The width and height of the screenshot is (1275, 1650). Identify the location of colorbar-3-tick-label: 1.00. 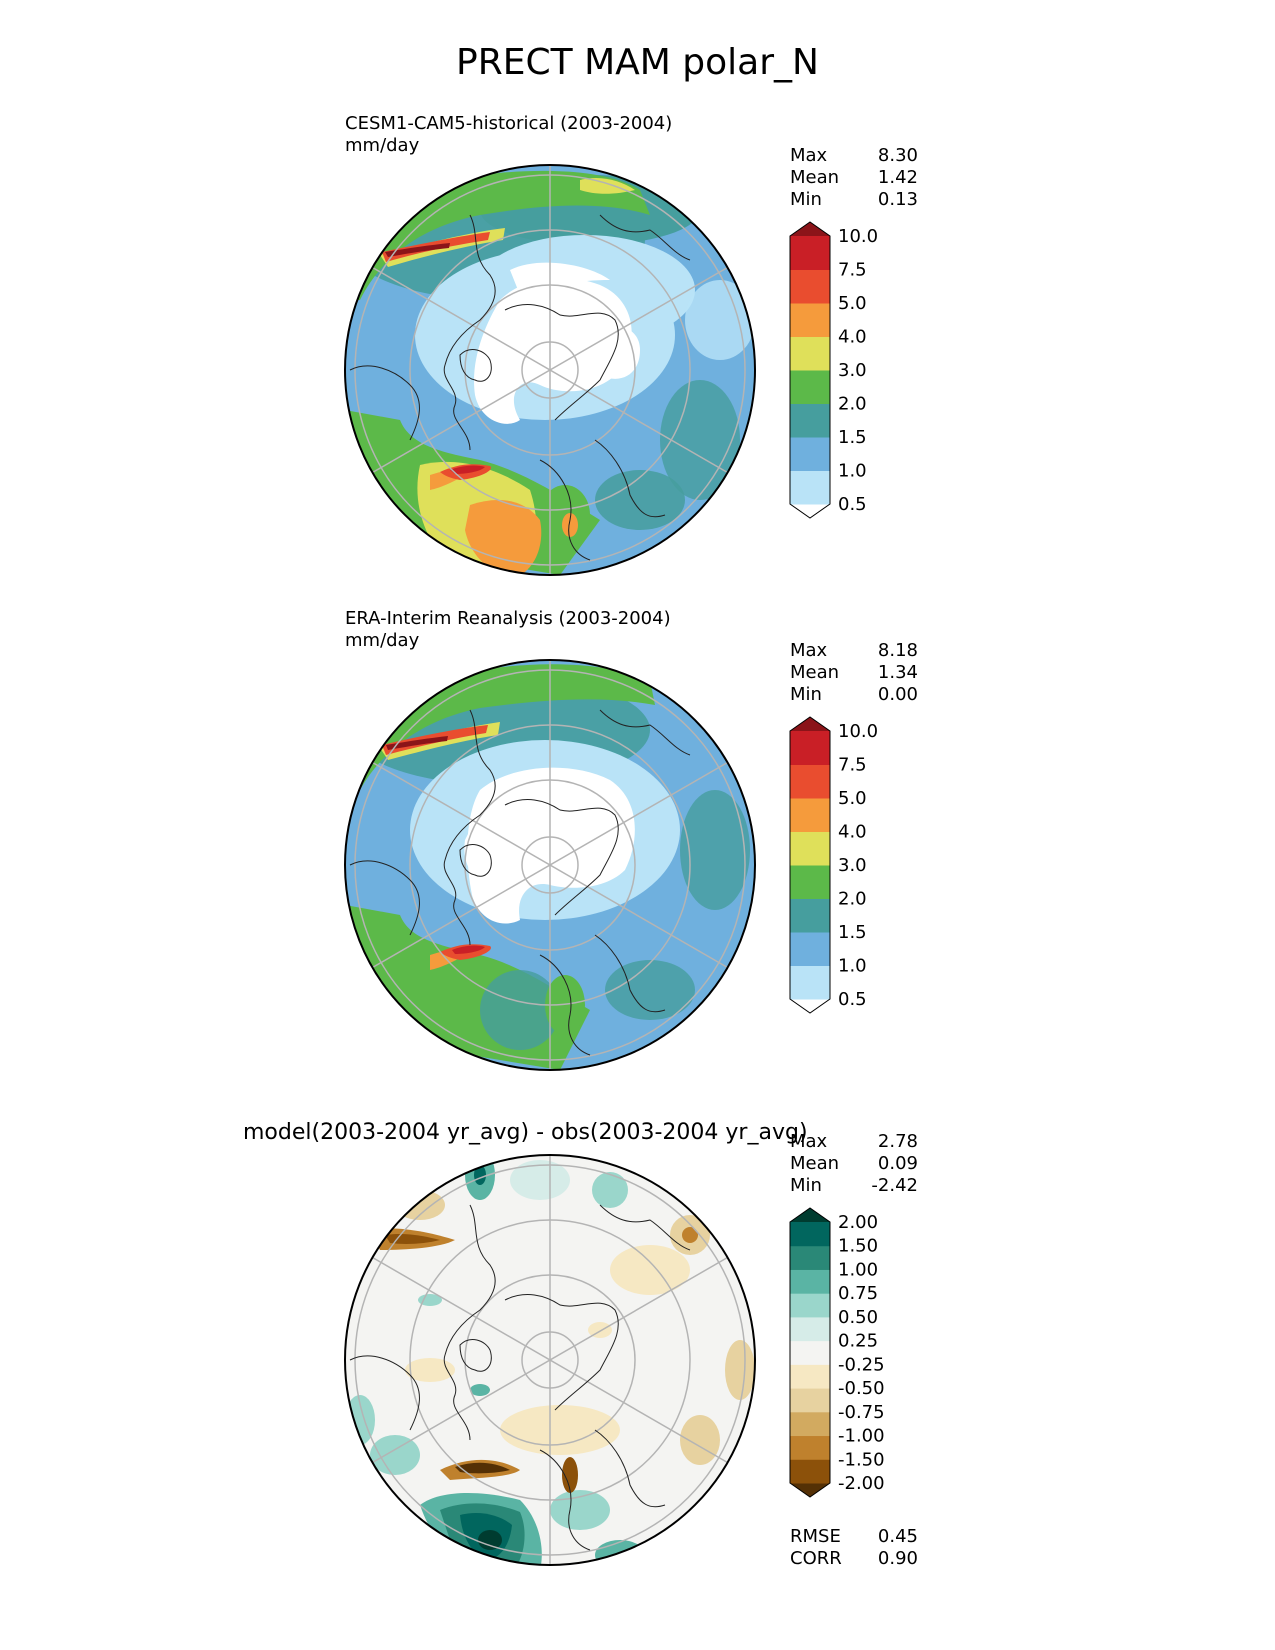
(858, 1269).